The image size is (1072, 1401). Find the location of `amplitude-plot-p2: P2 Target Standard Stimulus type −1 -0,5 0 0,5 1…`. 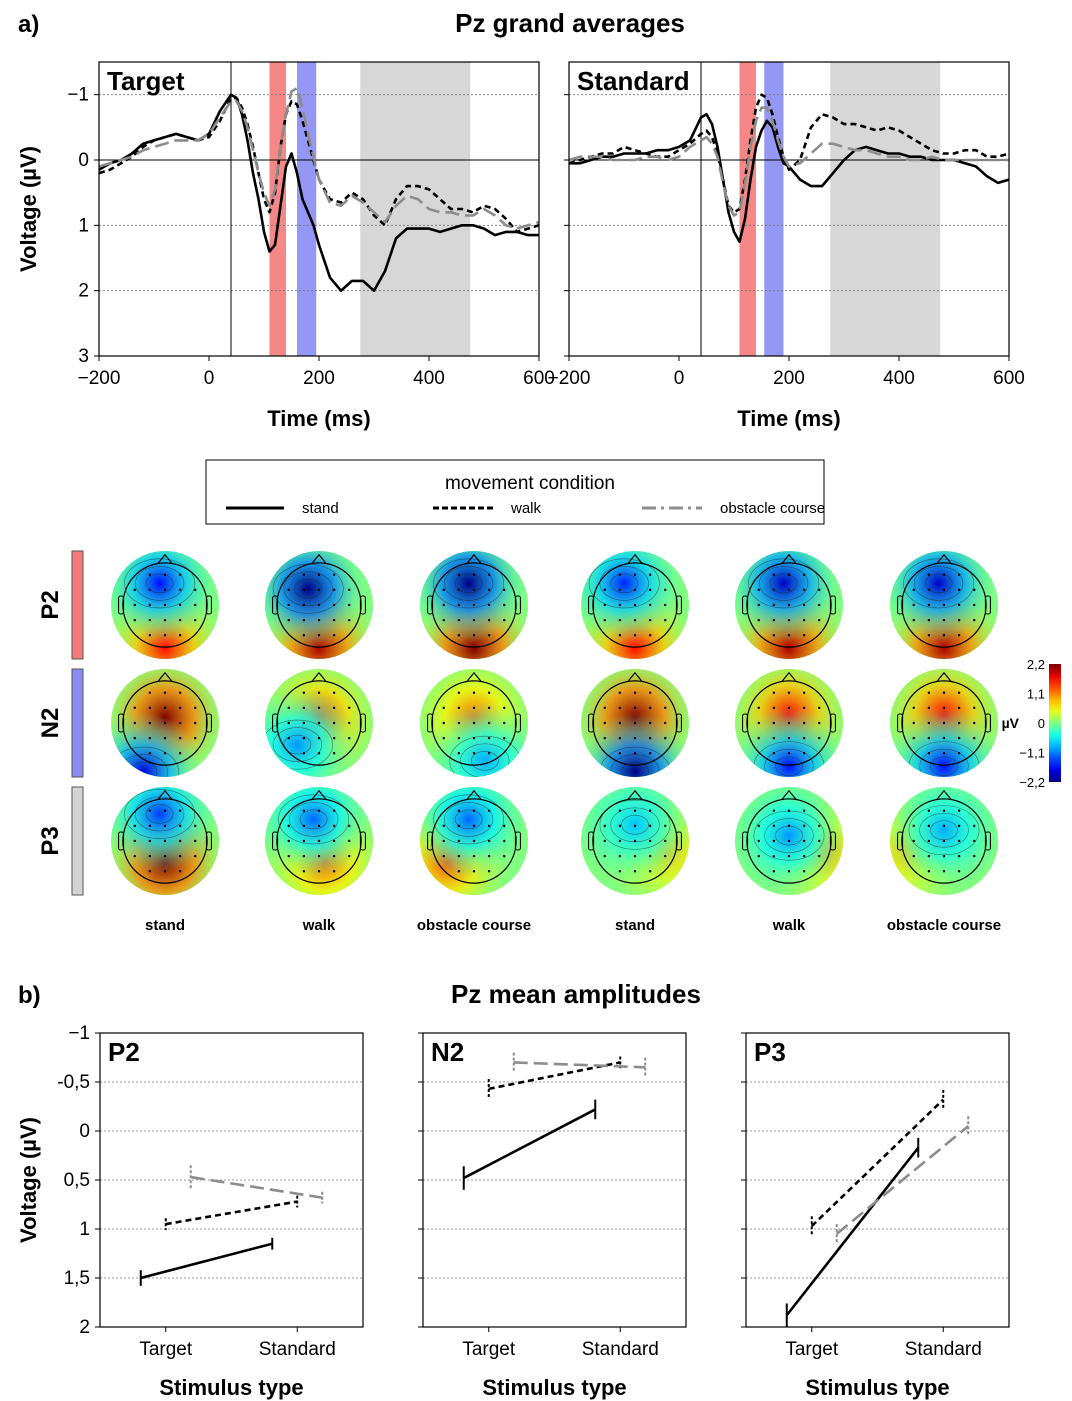

amplitude-plot-p2: P2 Target Standard Stimulus type −1 -0,5 0 0,5 1… is located at coordinates (190, 1211).